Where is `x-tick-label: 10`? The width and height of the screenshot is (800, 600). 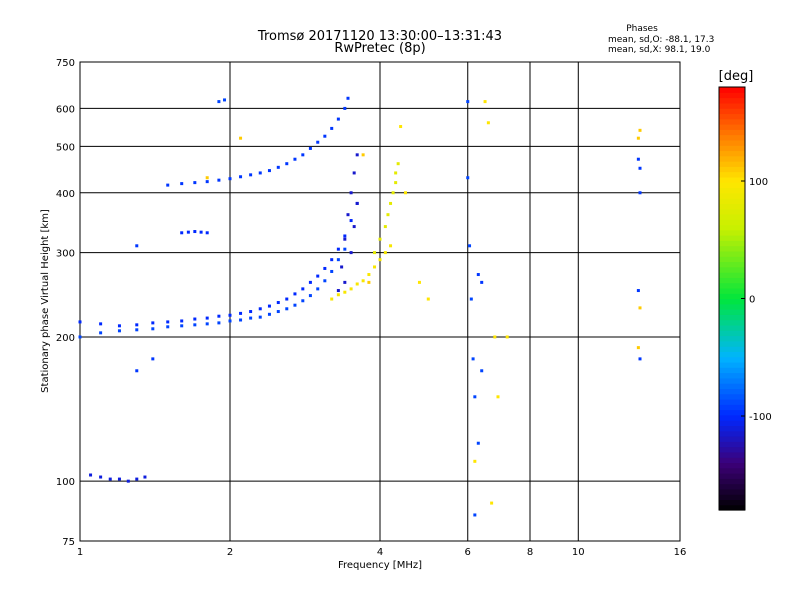
x-tick-label: 10 is located at coordinates (578, 552).